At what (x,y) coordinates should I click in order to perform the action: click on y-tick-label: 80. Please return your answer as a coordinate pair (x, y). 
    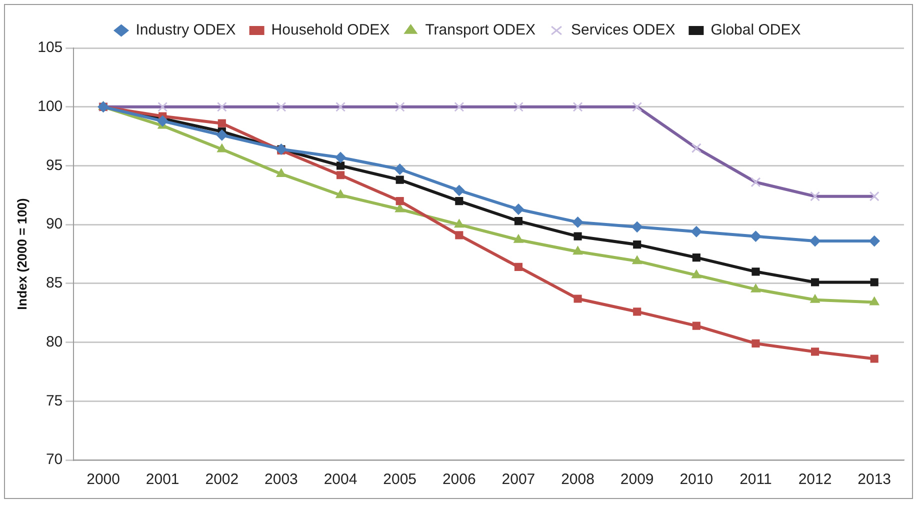
    Looking at the image, I should click on (54, 341).